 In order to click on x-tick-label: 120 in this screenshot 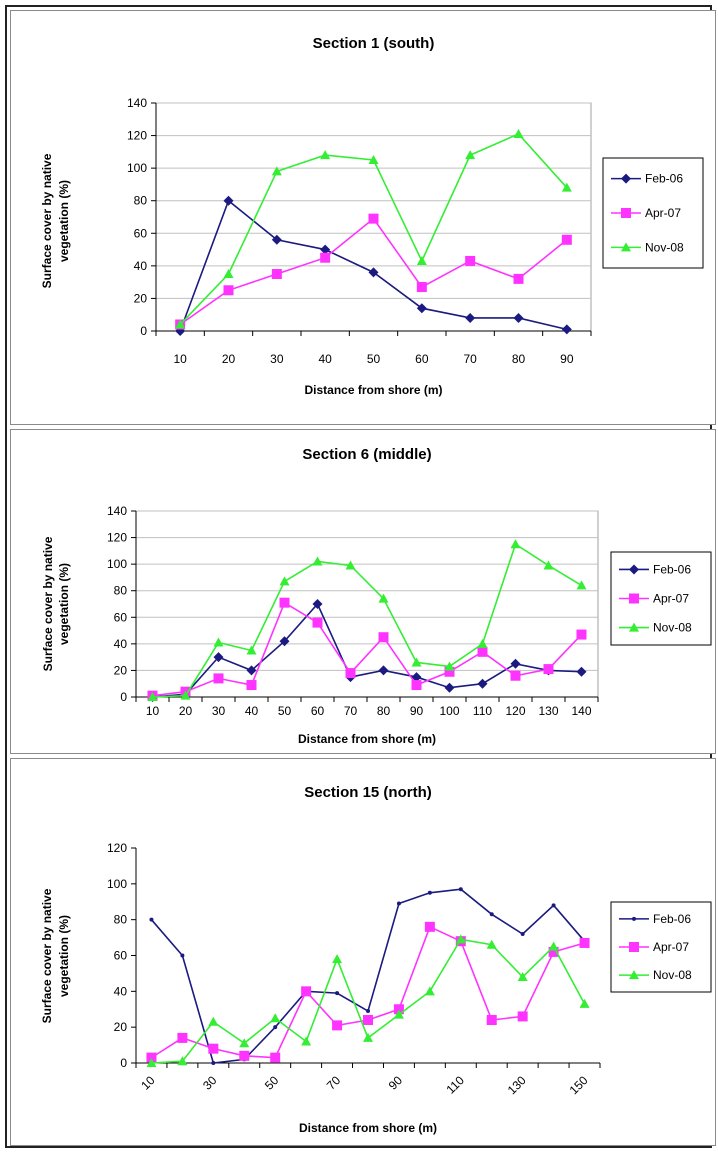, I will do `click(515, 711)`.